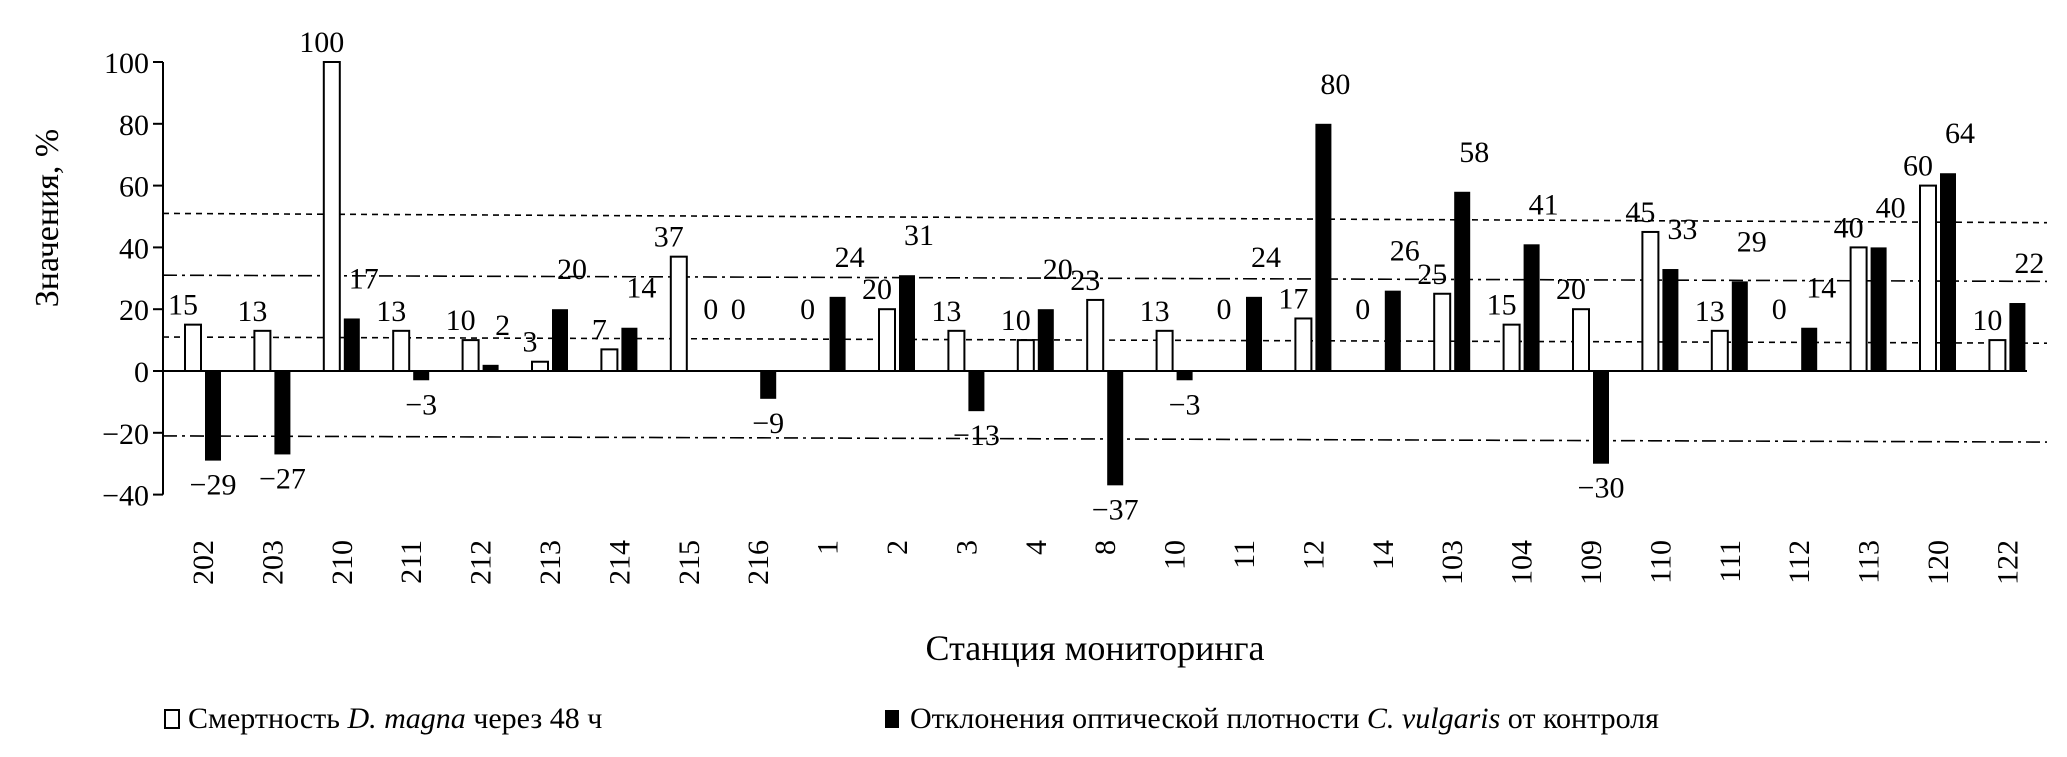  I want to click on x-tick-label: 110, so click(1660, 562).